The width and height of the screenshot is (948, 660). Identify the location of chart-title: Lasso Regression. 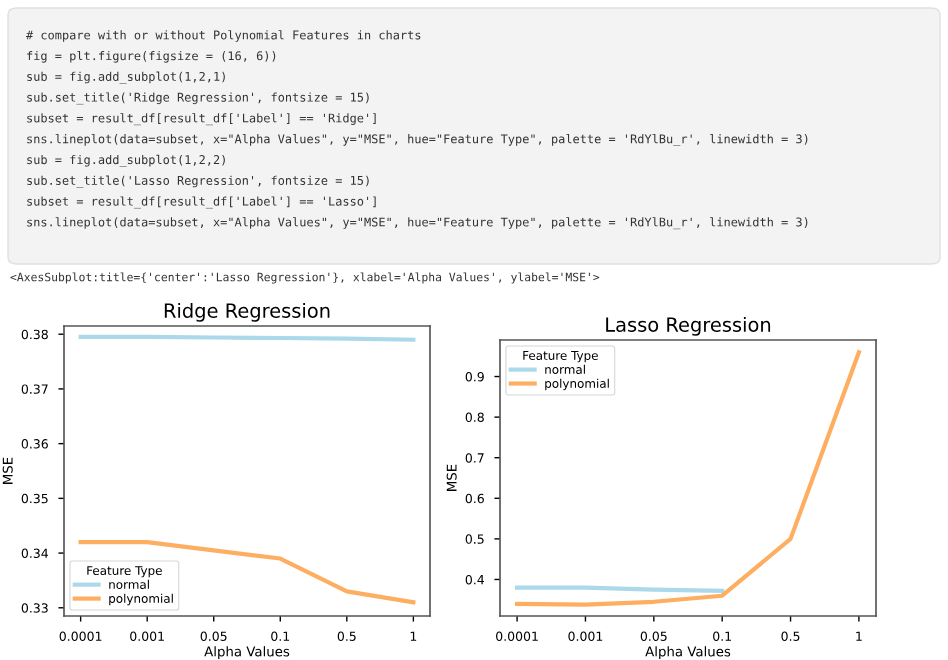
(688, 326).